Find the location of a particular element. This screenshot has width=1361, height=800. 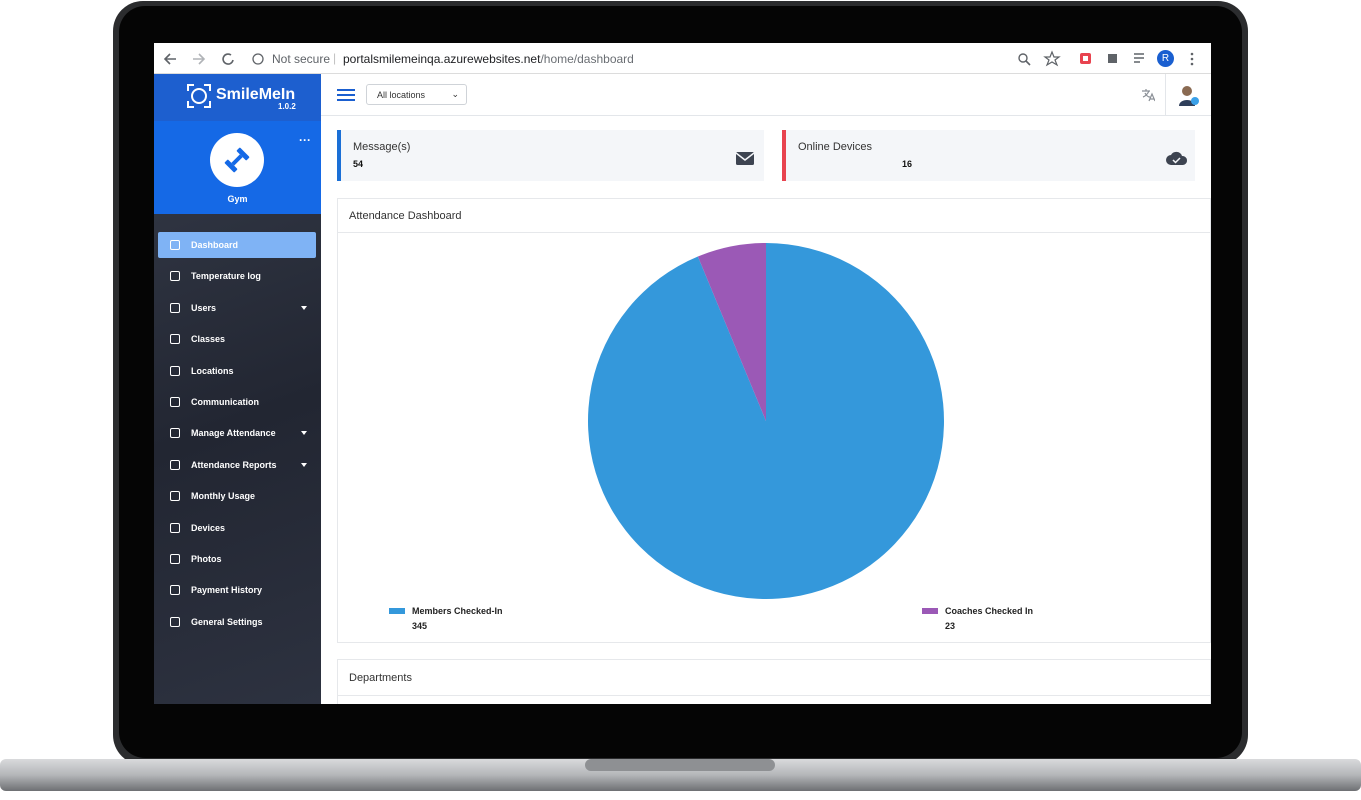

panel-title: Departments is located at coordinates (380, 678).